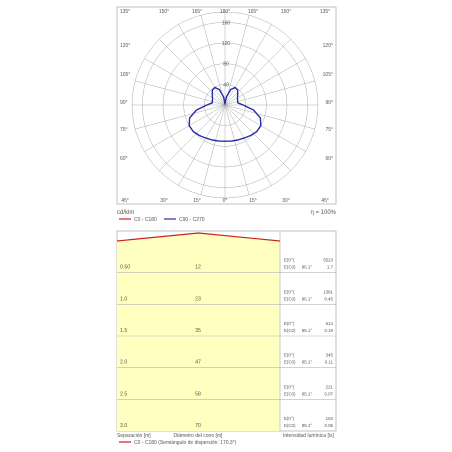 Image resolution: width=452 pixels, height=452 pixels. I want to click on angle-label-right: 105°, so click(328, 75).